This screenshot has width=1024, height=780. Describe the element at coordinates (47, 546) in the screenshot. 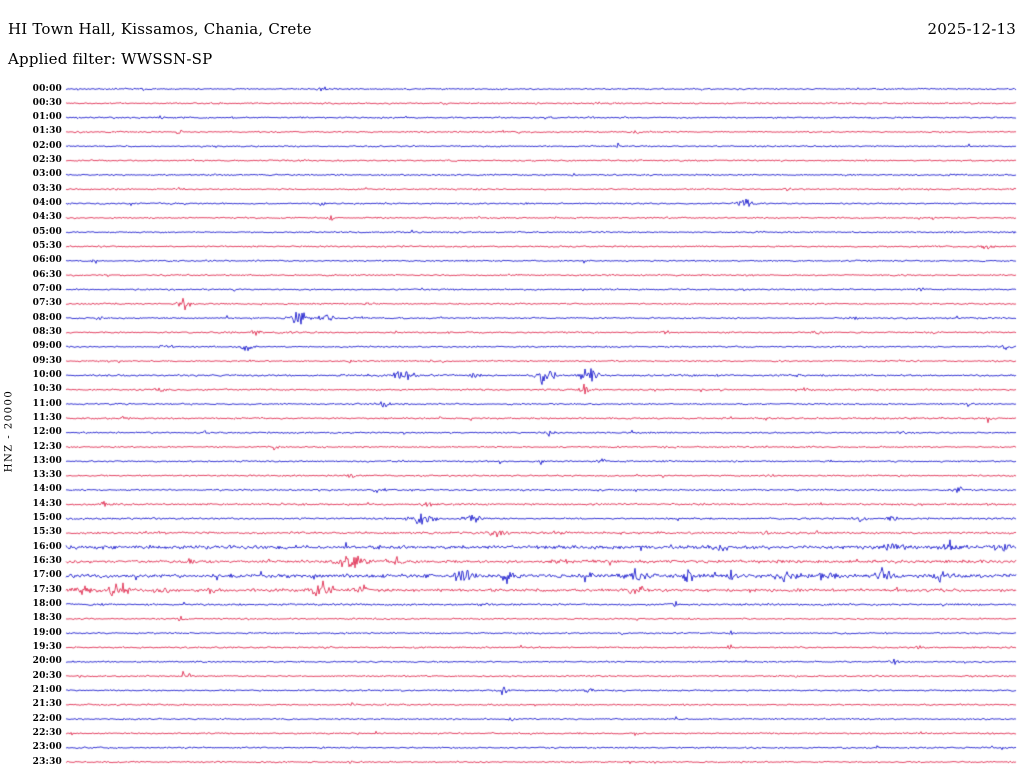

I see `row-time-label: 16:00` at that location.